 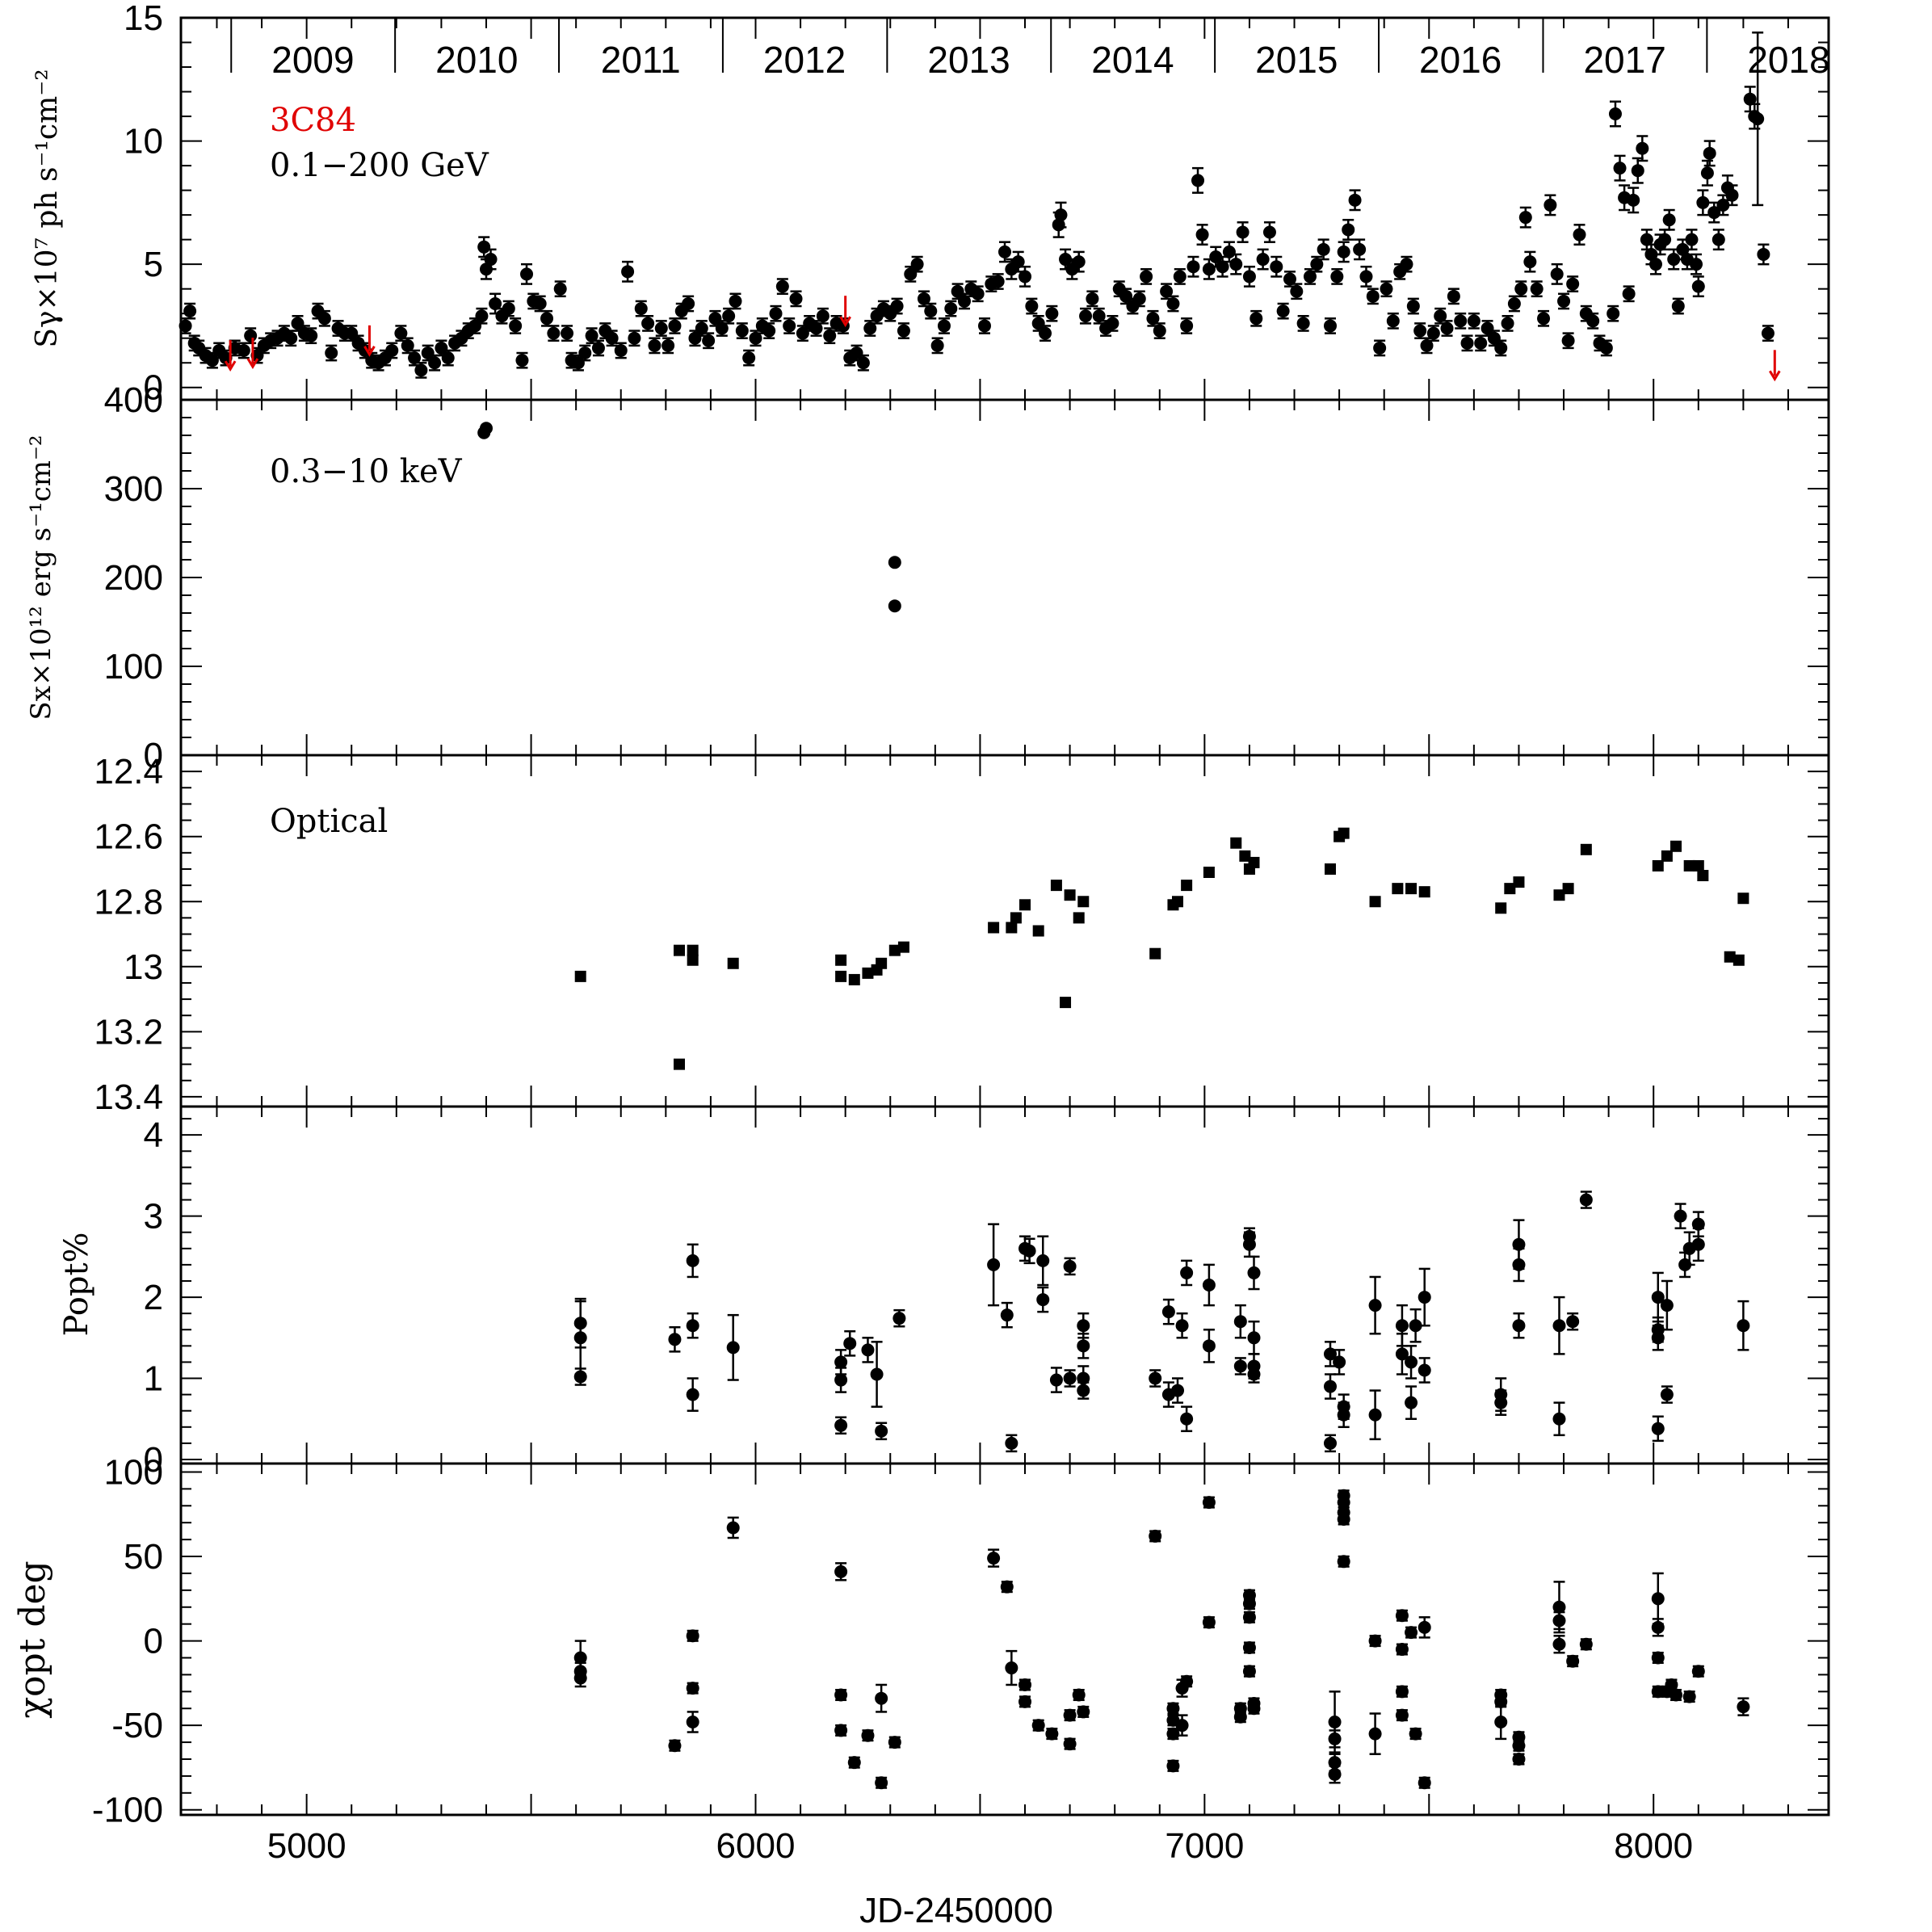 I want to click on gamma-upper-limit-arrowhead, so click(x=253, y=363).